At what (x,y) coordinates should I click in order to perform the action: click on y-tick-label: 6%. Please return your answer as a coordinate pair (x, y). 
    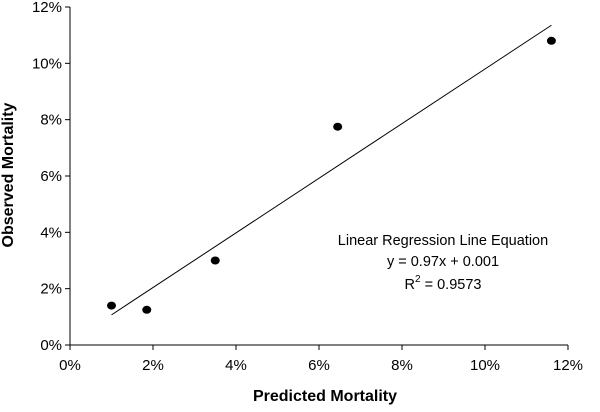
    Looking at the image, I should click on (51, 176).